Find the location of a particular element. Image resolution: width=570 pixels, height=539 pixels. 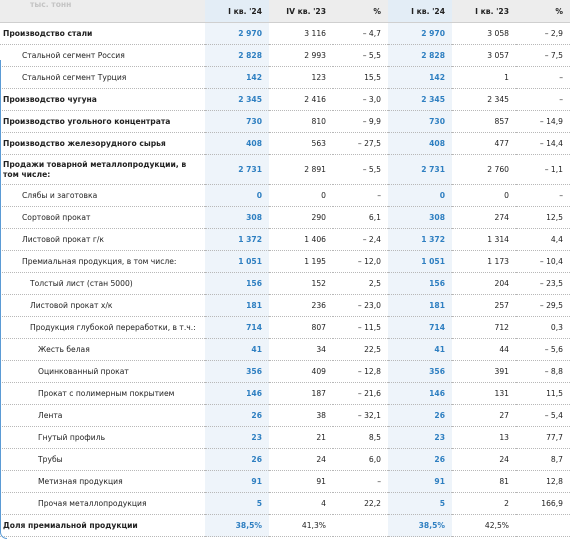

row-label: Метизная продукция is located at coordinates (102, 481).